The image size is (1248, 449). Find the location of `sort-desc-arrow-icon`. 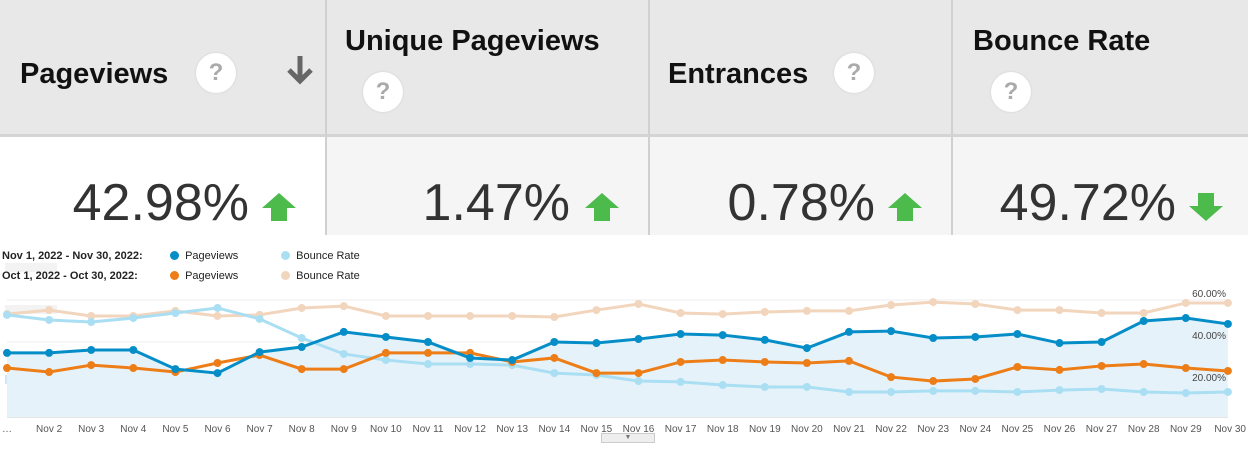

sort-desc-arrow-icon is located at coordinates (300, 70).